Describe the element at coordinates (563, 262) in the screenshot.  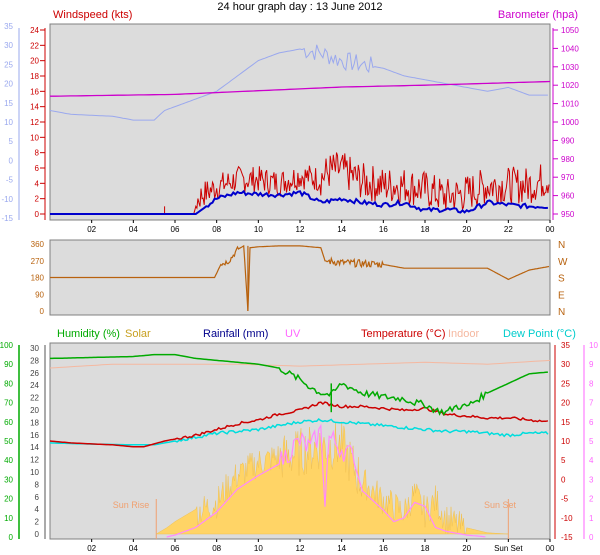
I see `compass-label: W` at that location.